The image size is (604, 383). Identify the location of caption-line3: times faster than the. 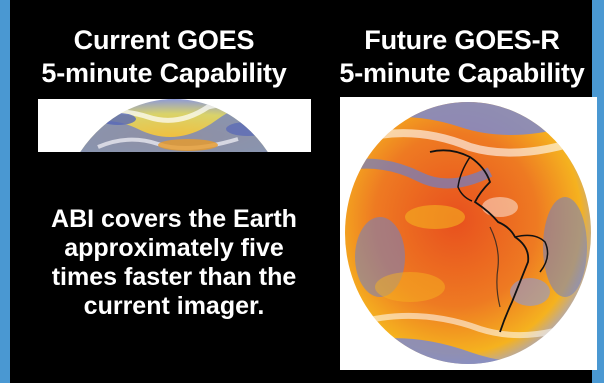
(174, 277).